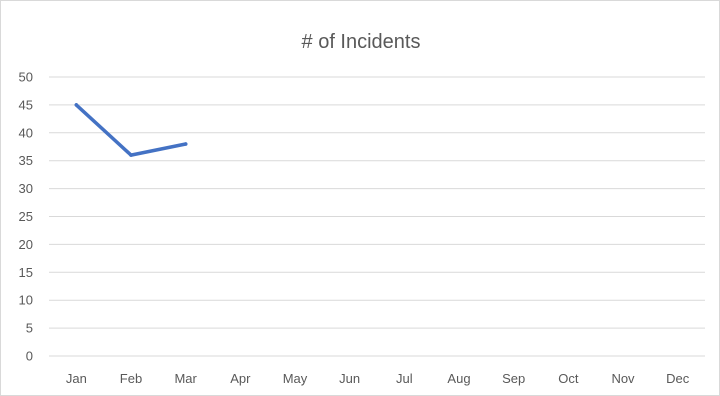  What do you see at coordinates (240, 378) in the screenshot?
I see `x-tick-label-apr: Apr` at bounding box center [240, 378].